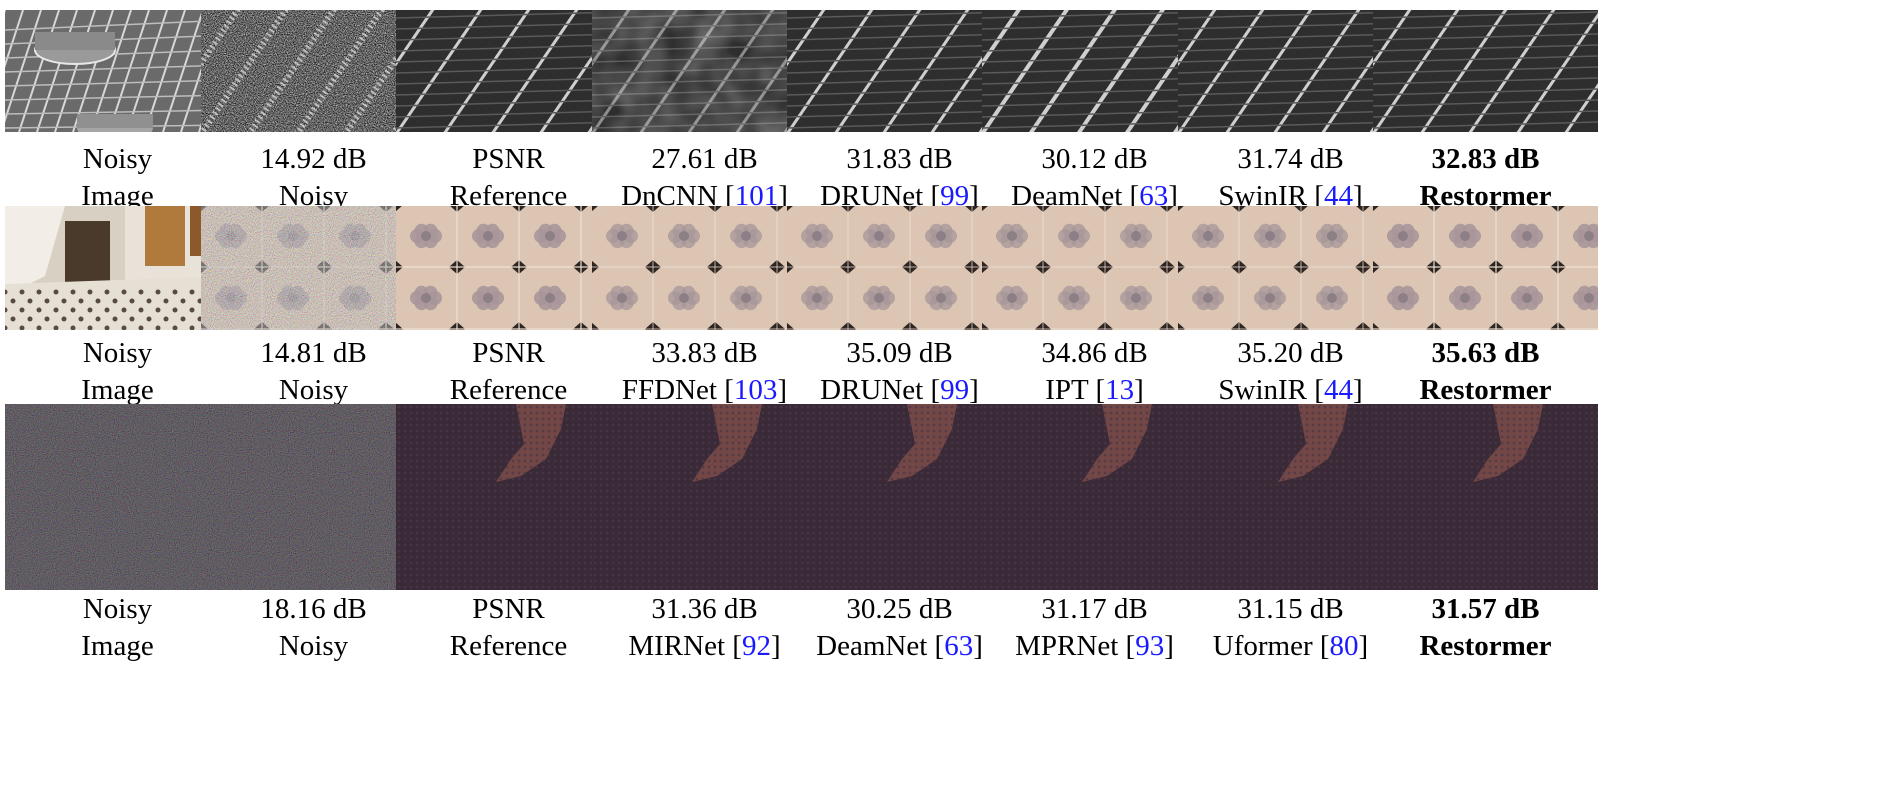 This screenshot has width=1886, height=800. What do you see at coordinates (1067, 646) in the screenshot?
I see `method-name: MPRNet` at bounding box center [1067, 646].